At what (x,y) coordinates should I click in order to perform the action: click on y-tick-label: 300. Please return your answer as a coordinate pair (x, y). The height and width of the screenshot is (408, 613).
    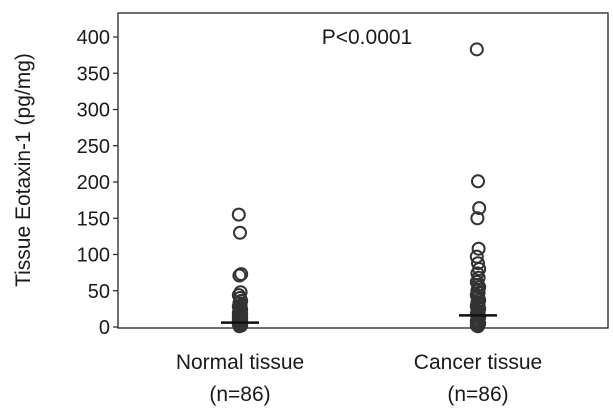
    Looking at the image, I should click on (93, 111).